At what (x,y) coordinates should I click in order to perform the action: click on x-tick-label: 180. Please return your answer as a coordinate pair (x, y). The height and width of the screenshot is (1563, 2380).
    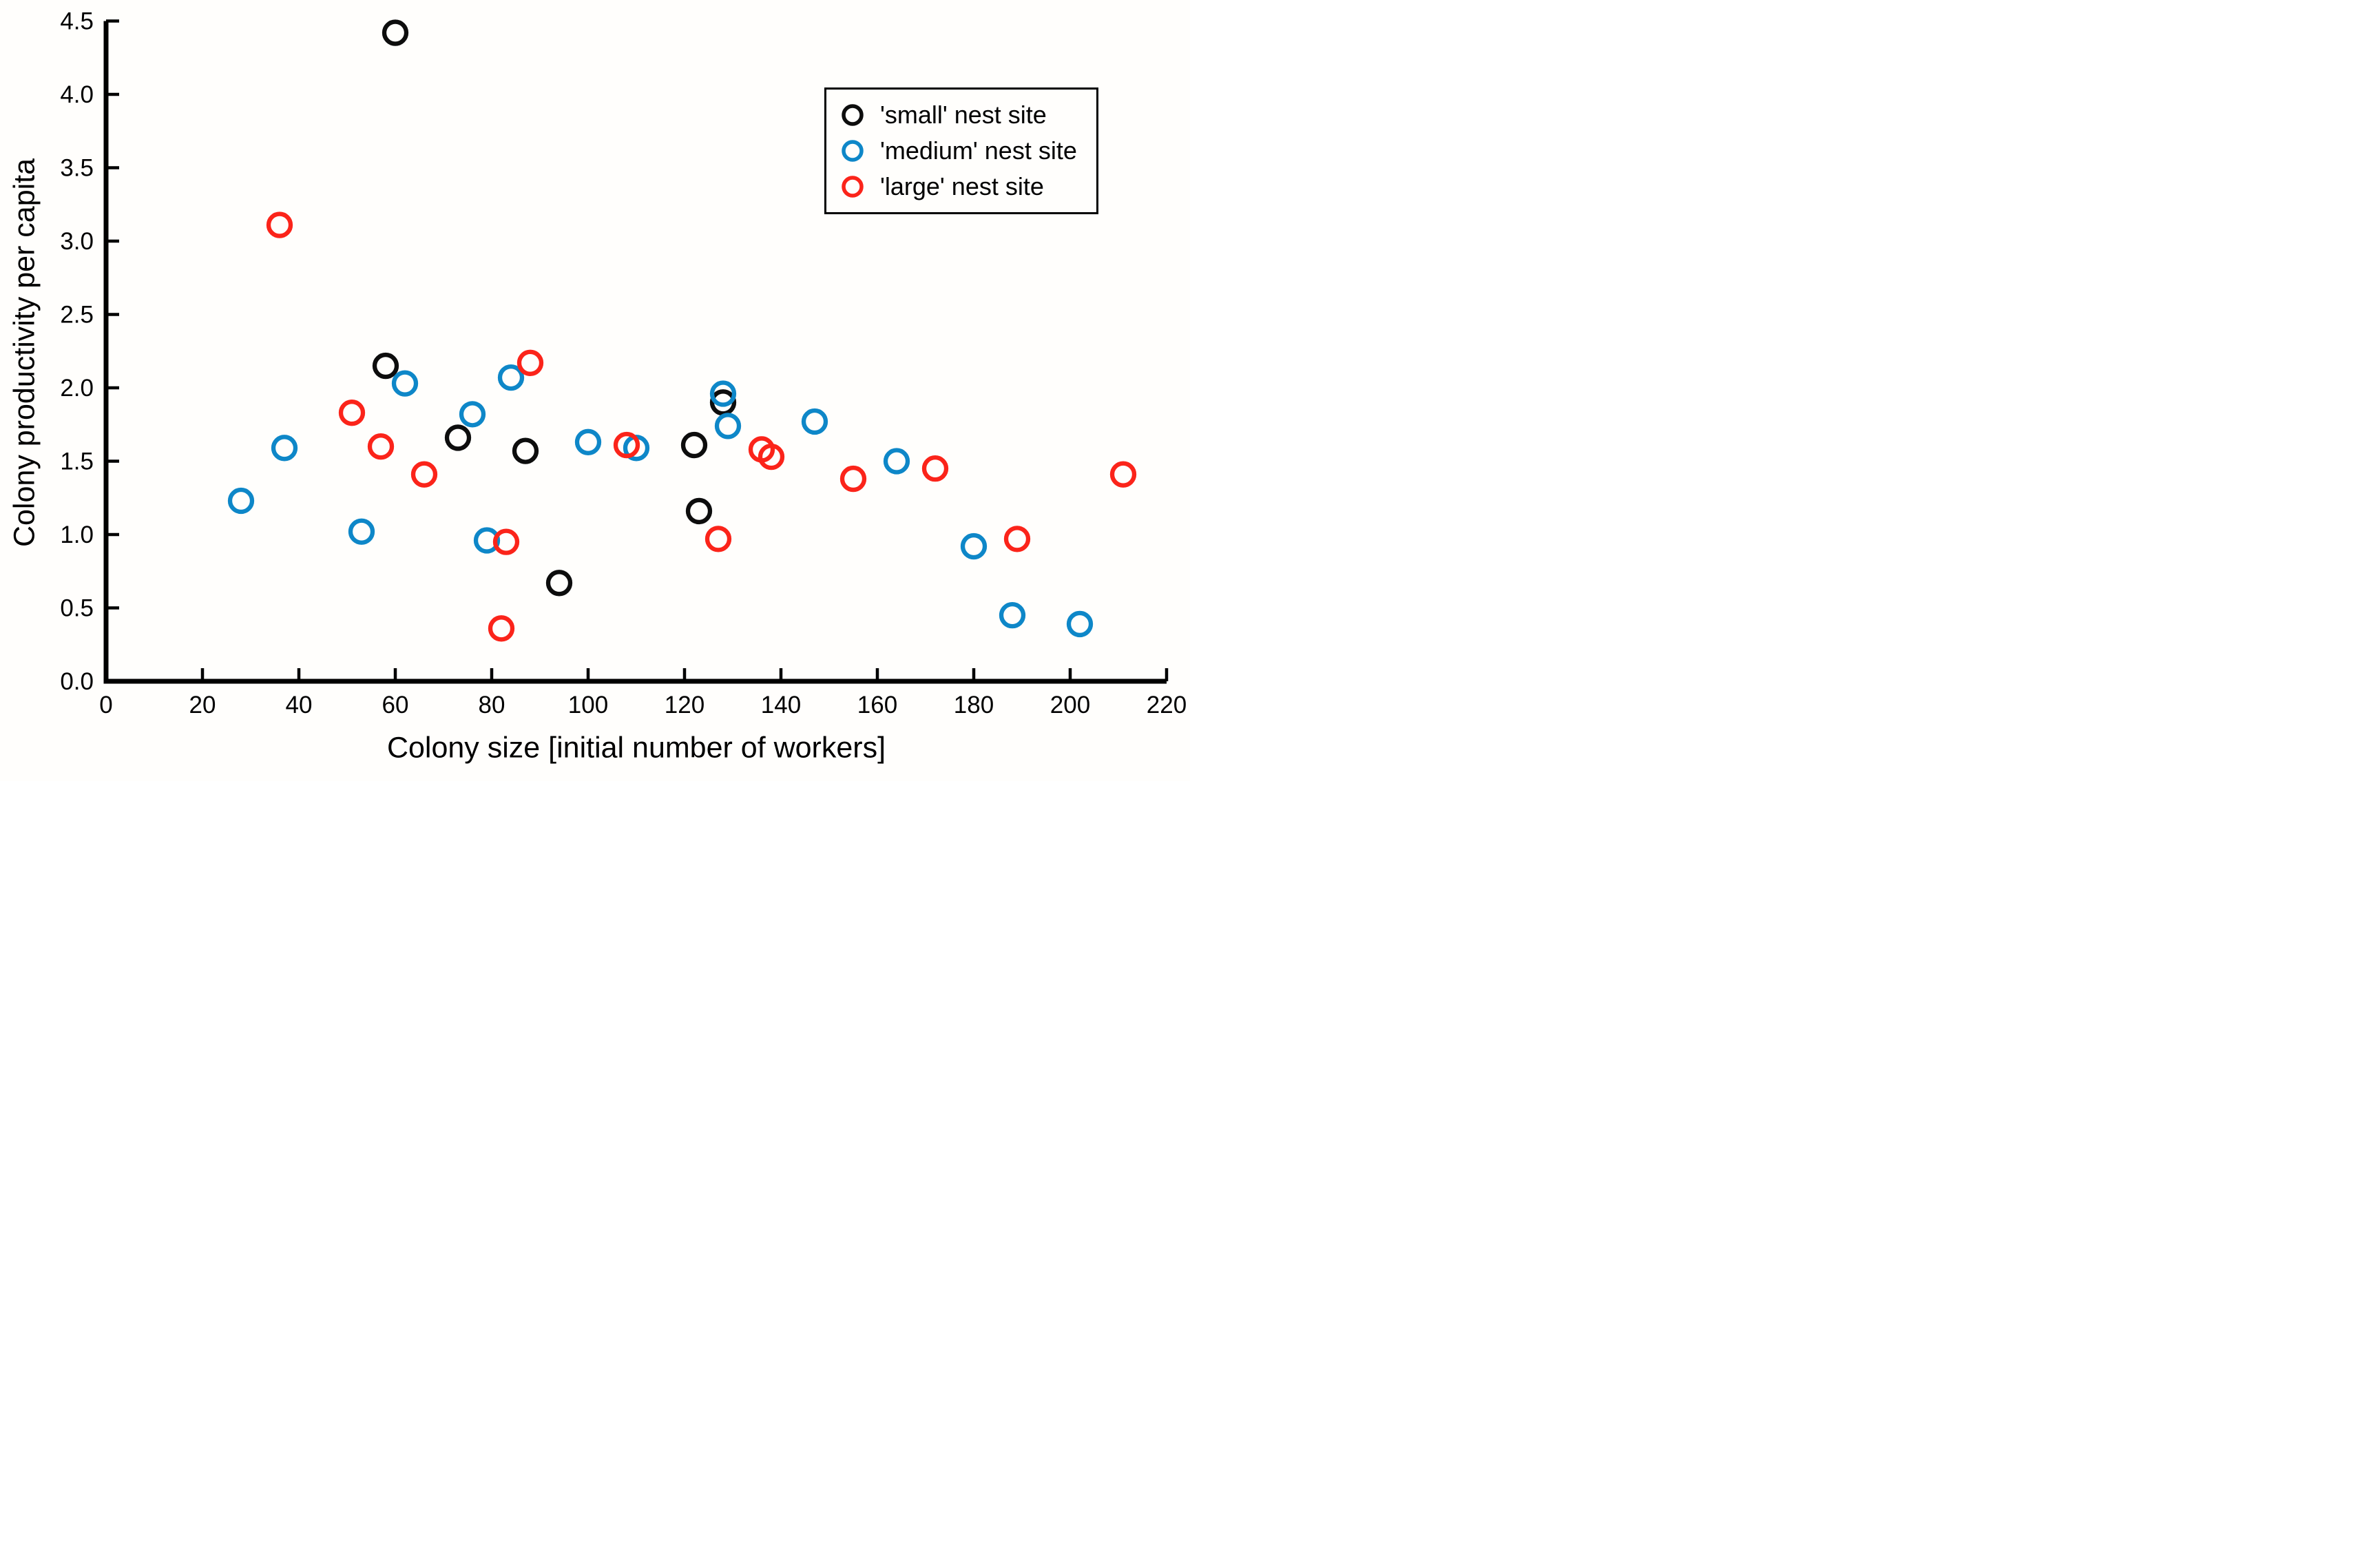
    Looking at the image, I should click on (974, 705).